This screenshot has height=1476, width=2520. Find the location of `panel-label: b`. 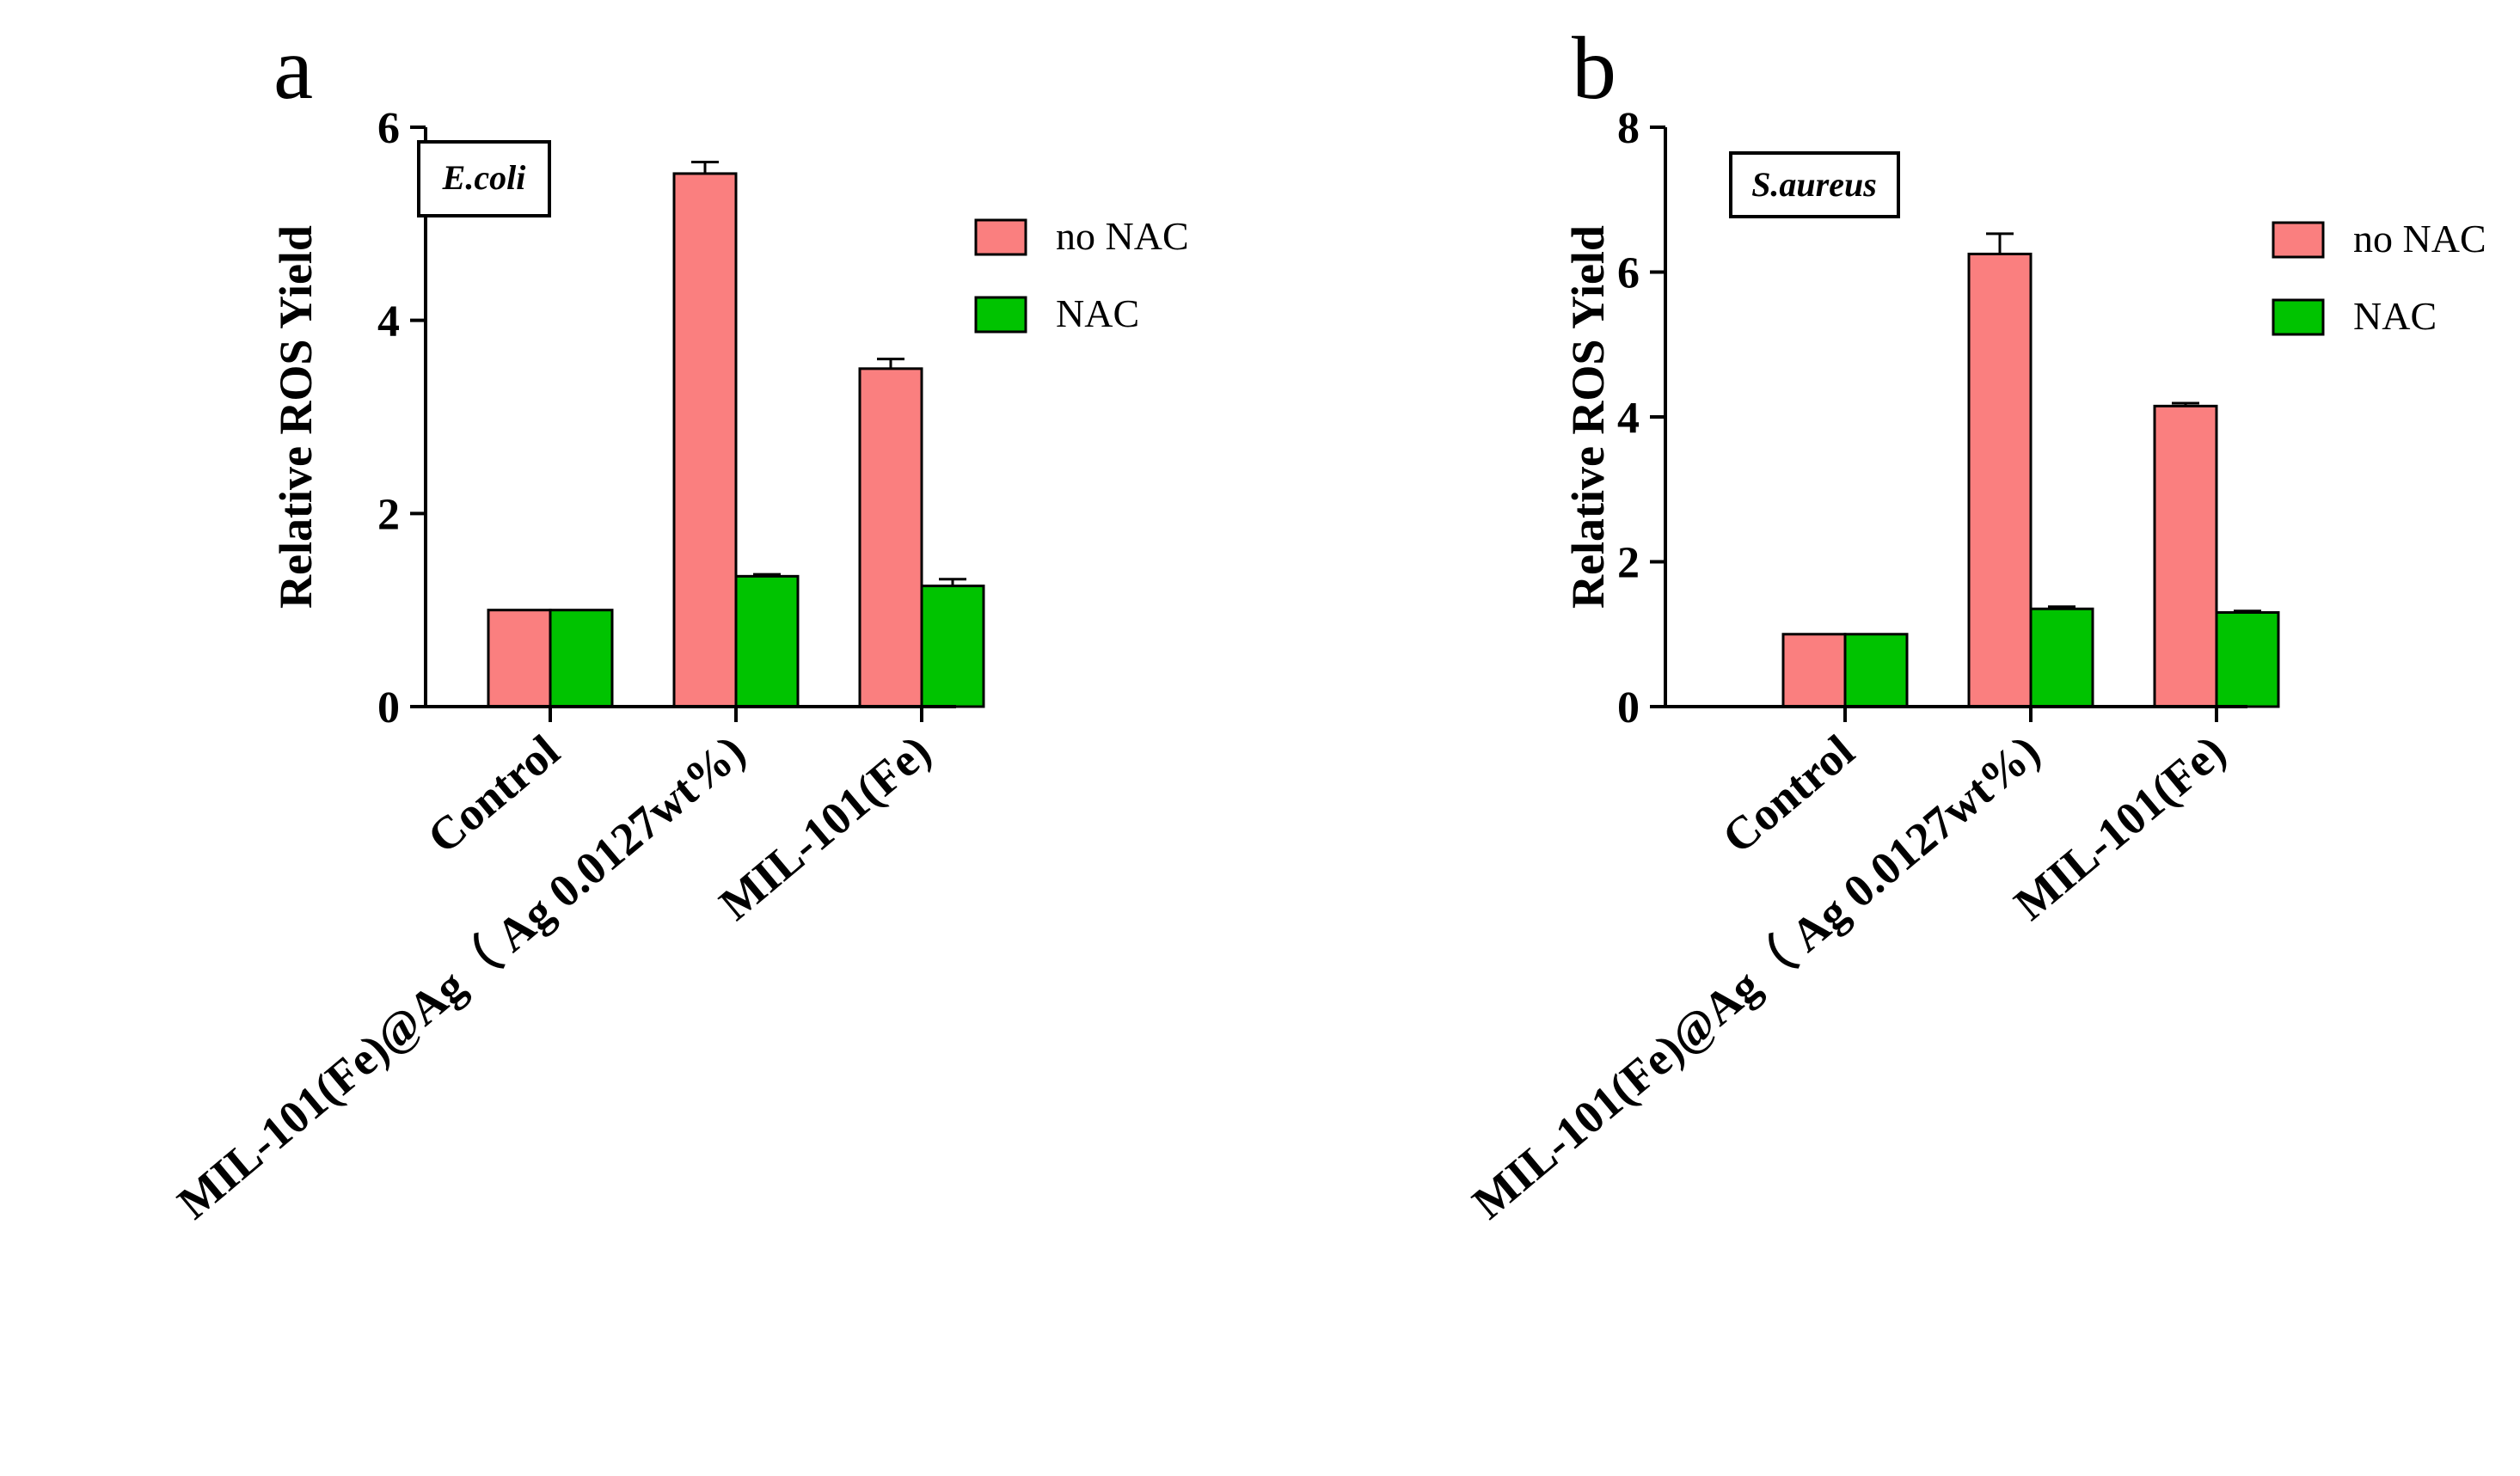

panel-label: b is located at coordinates (1594, 68).